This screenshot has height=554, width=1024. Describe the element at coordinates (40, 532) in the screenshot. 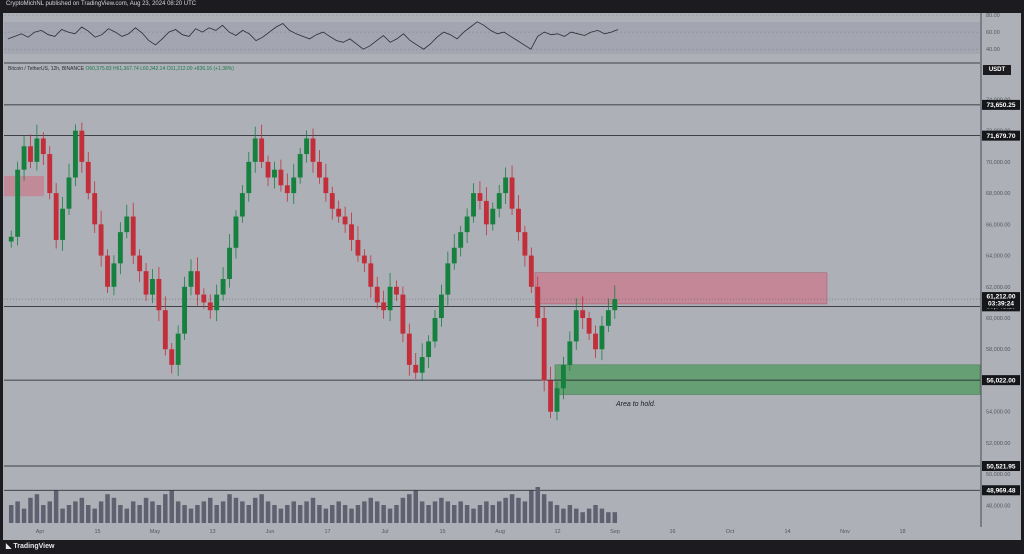

I see `time-tick-label: Apr` at that location.